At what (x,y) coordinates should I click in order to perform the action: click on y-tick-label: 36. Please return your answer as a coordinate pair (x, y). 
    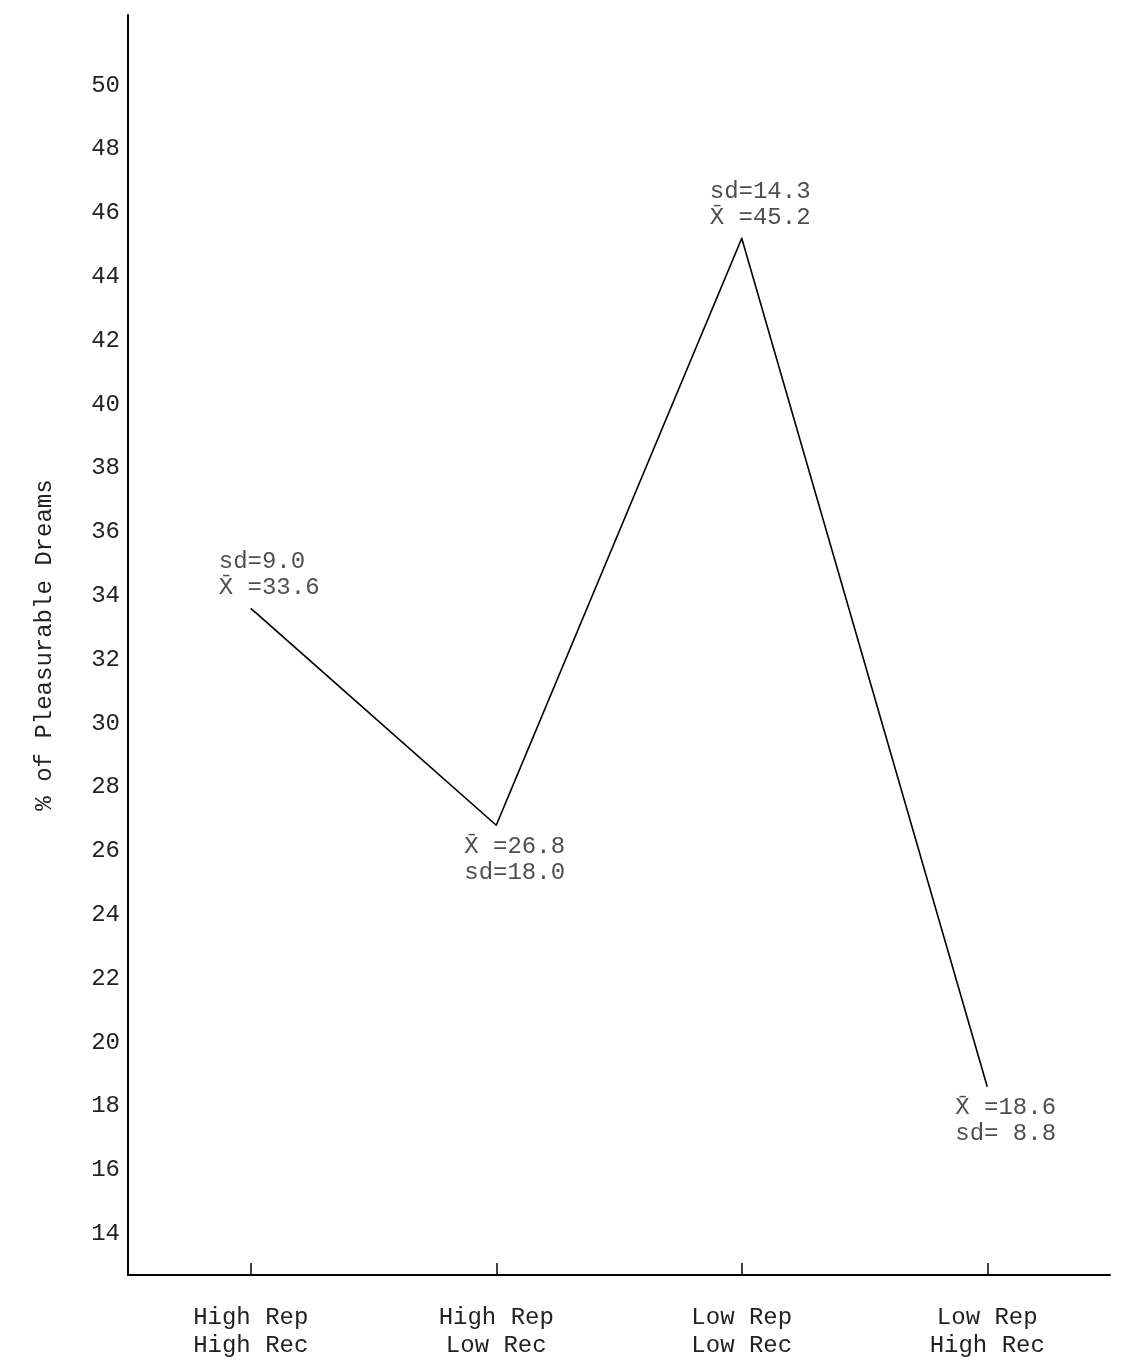
    Looking at the image, I should click on (105, 532).